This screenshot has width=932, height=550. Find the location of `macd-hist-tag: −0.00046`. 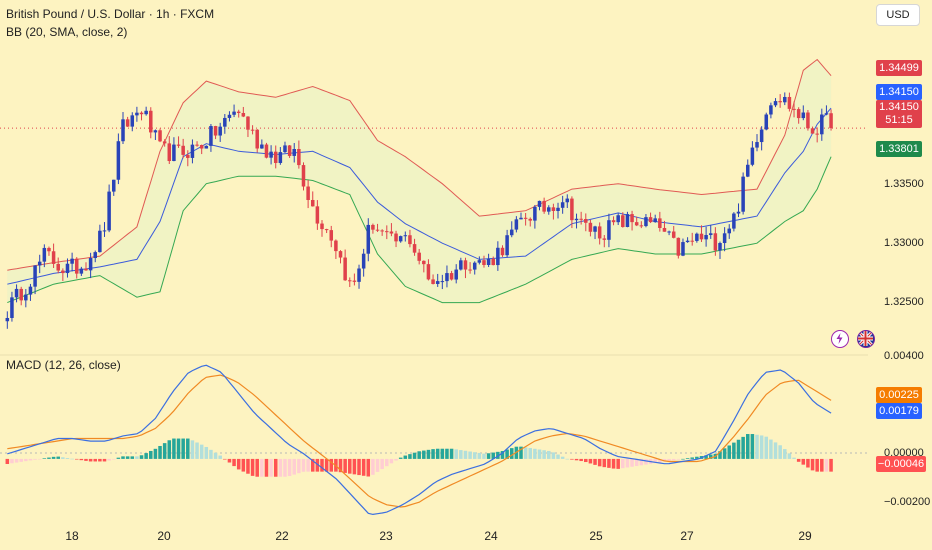

macd-hist-tag: −0.00046 is located at coordinates (901, 464).